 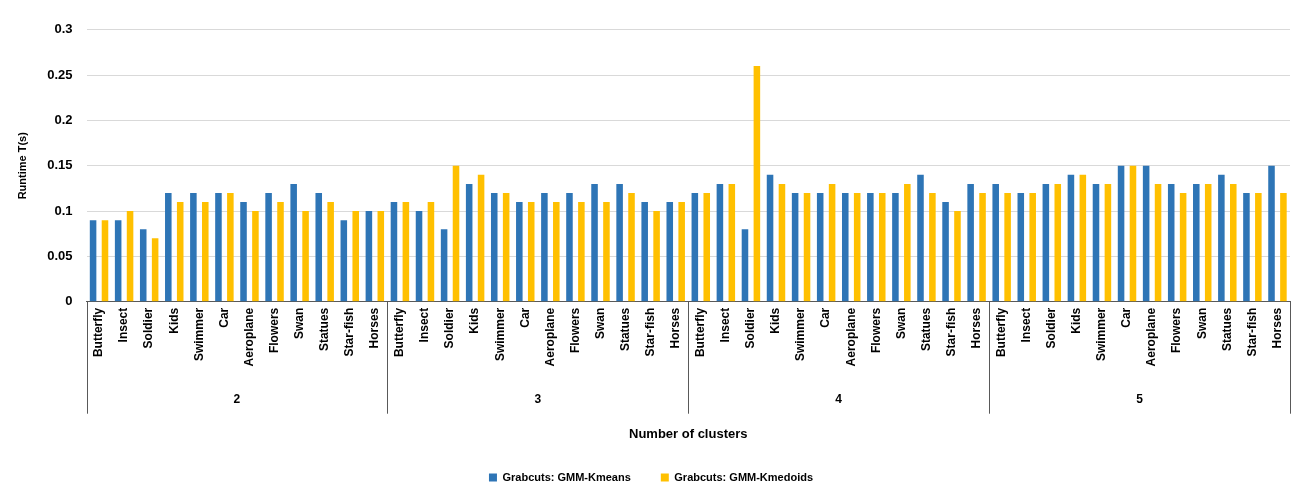 What do you see at coordinates (173, 320) in the screenshot?
I see `x-tick-label: Kids` at bounding box center [173, 320].